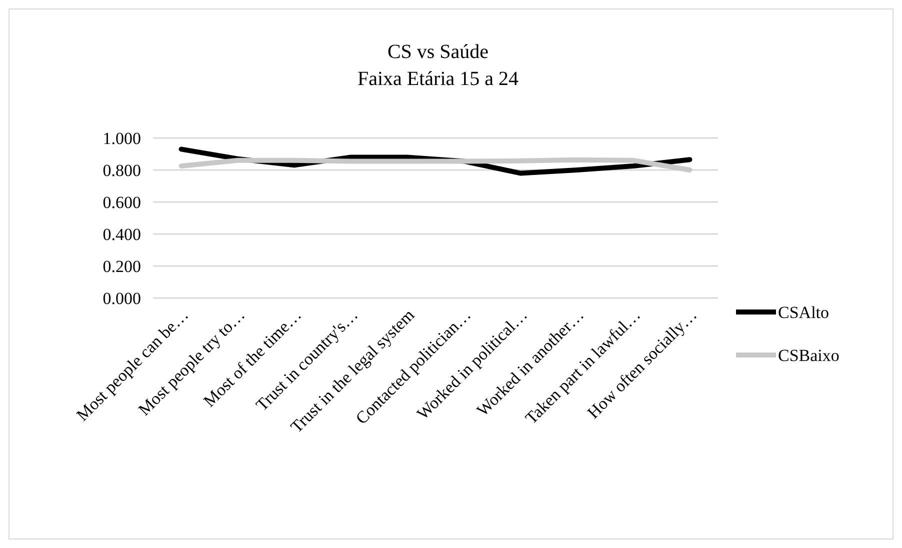 This screenshot has width=902, height=548. Describe the element at coordinates (438, 52) in the screenshot. I see `chart-title: CS vs Saúde` at that location.